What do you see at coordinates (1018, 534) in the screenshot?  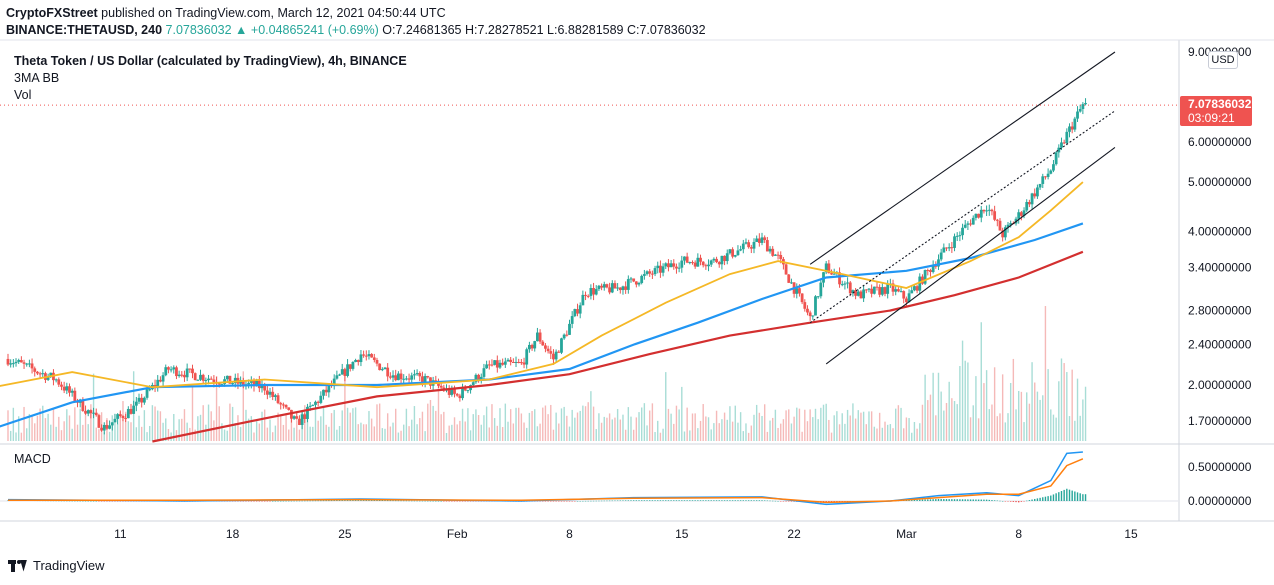 I see `x-tick-label: 8` at bounding box center [1018, 534].